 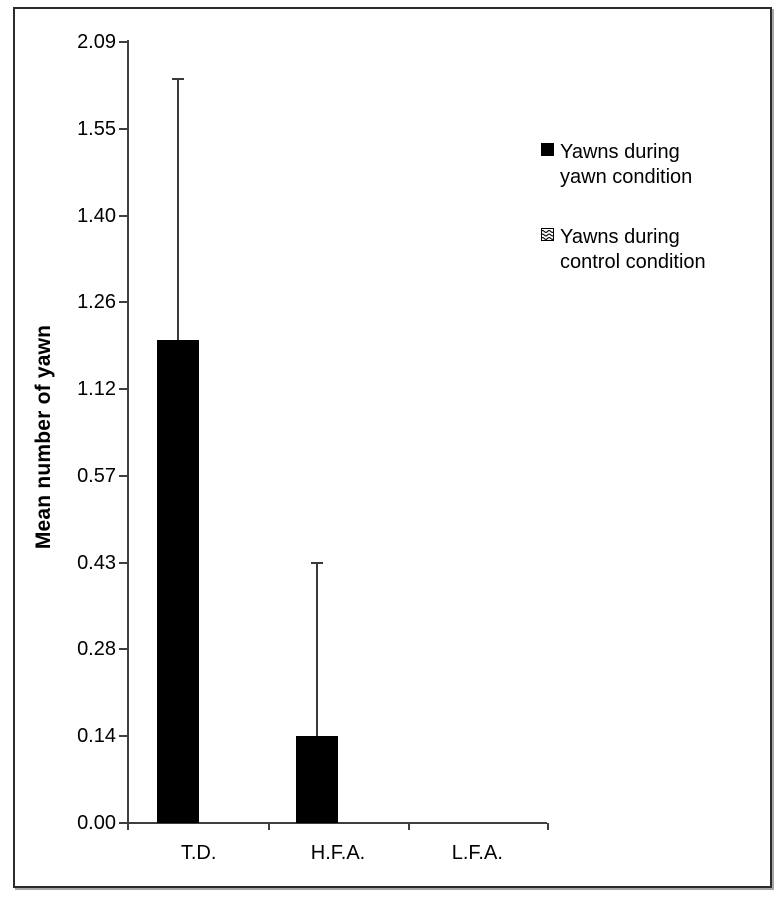 I want to click on y-tick-label: 0.28, so click(x=96, y=649).